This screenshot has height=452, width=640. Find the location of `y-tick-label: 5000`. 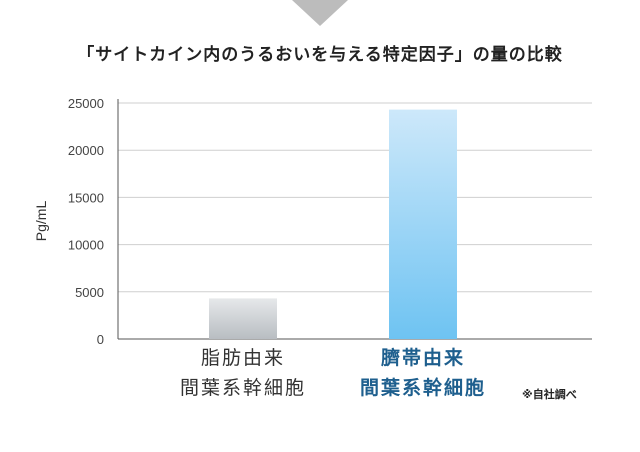

y-tick-label: 5000 is located at coordinates (89, 292).